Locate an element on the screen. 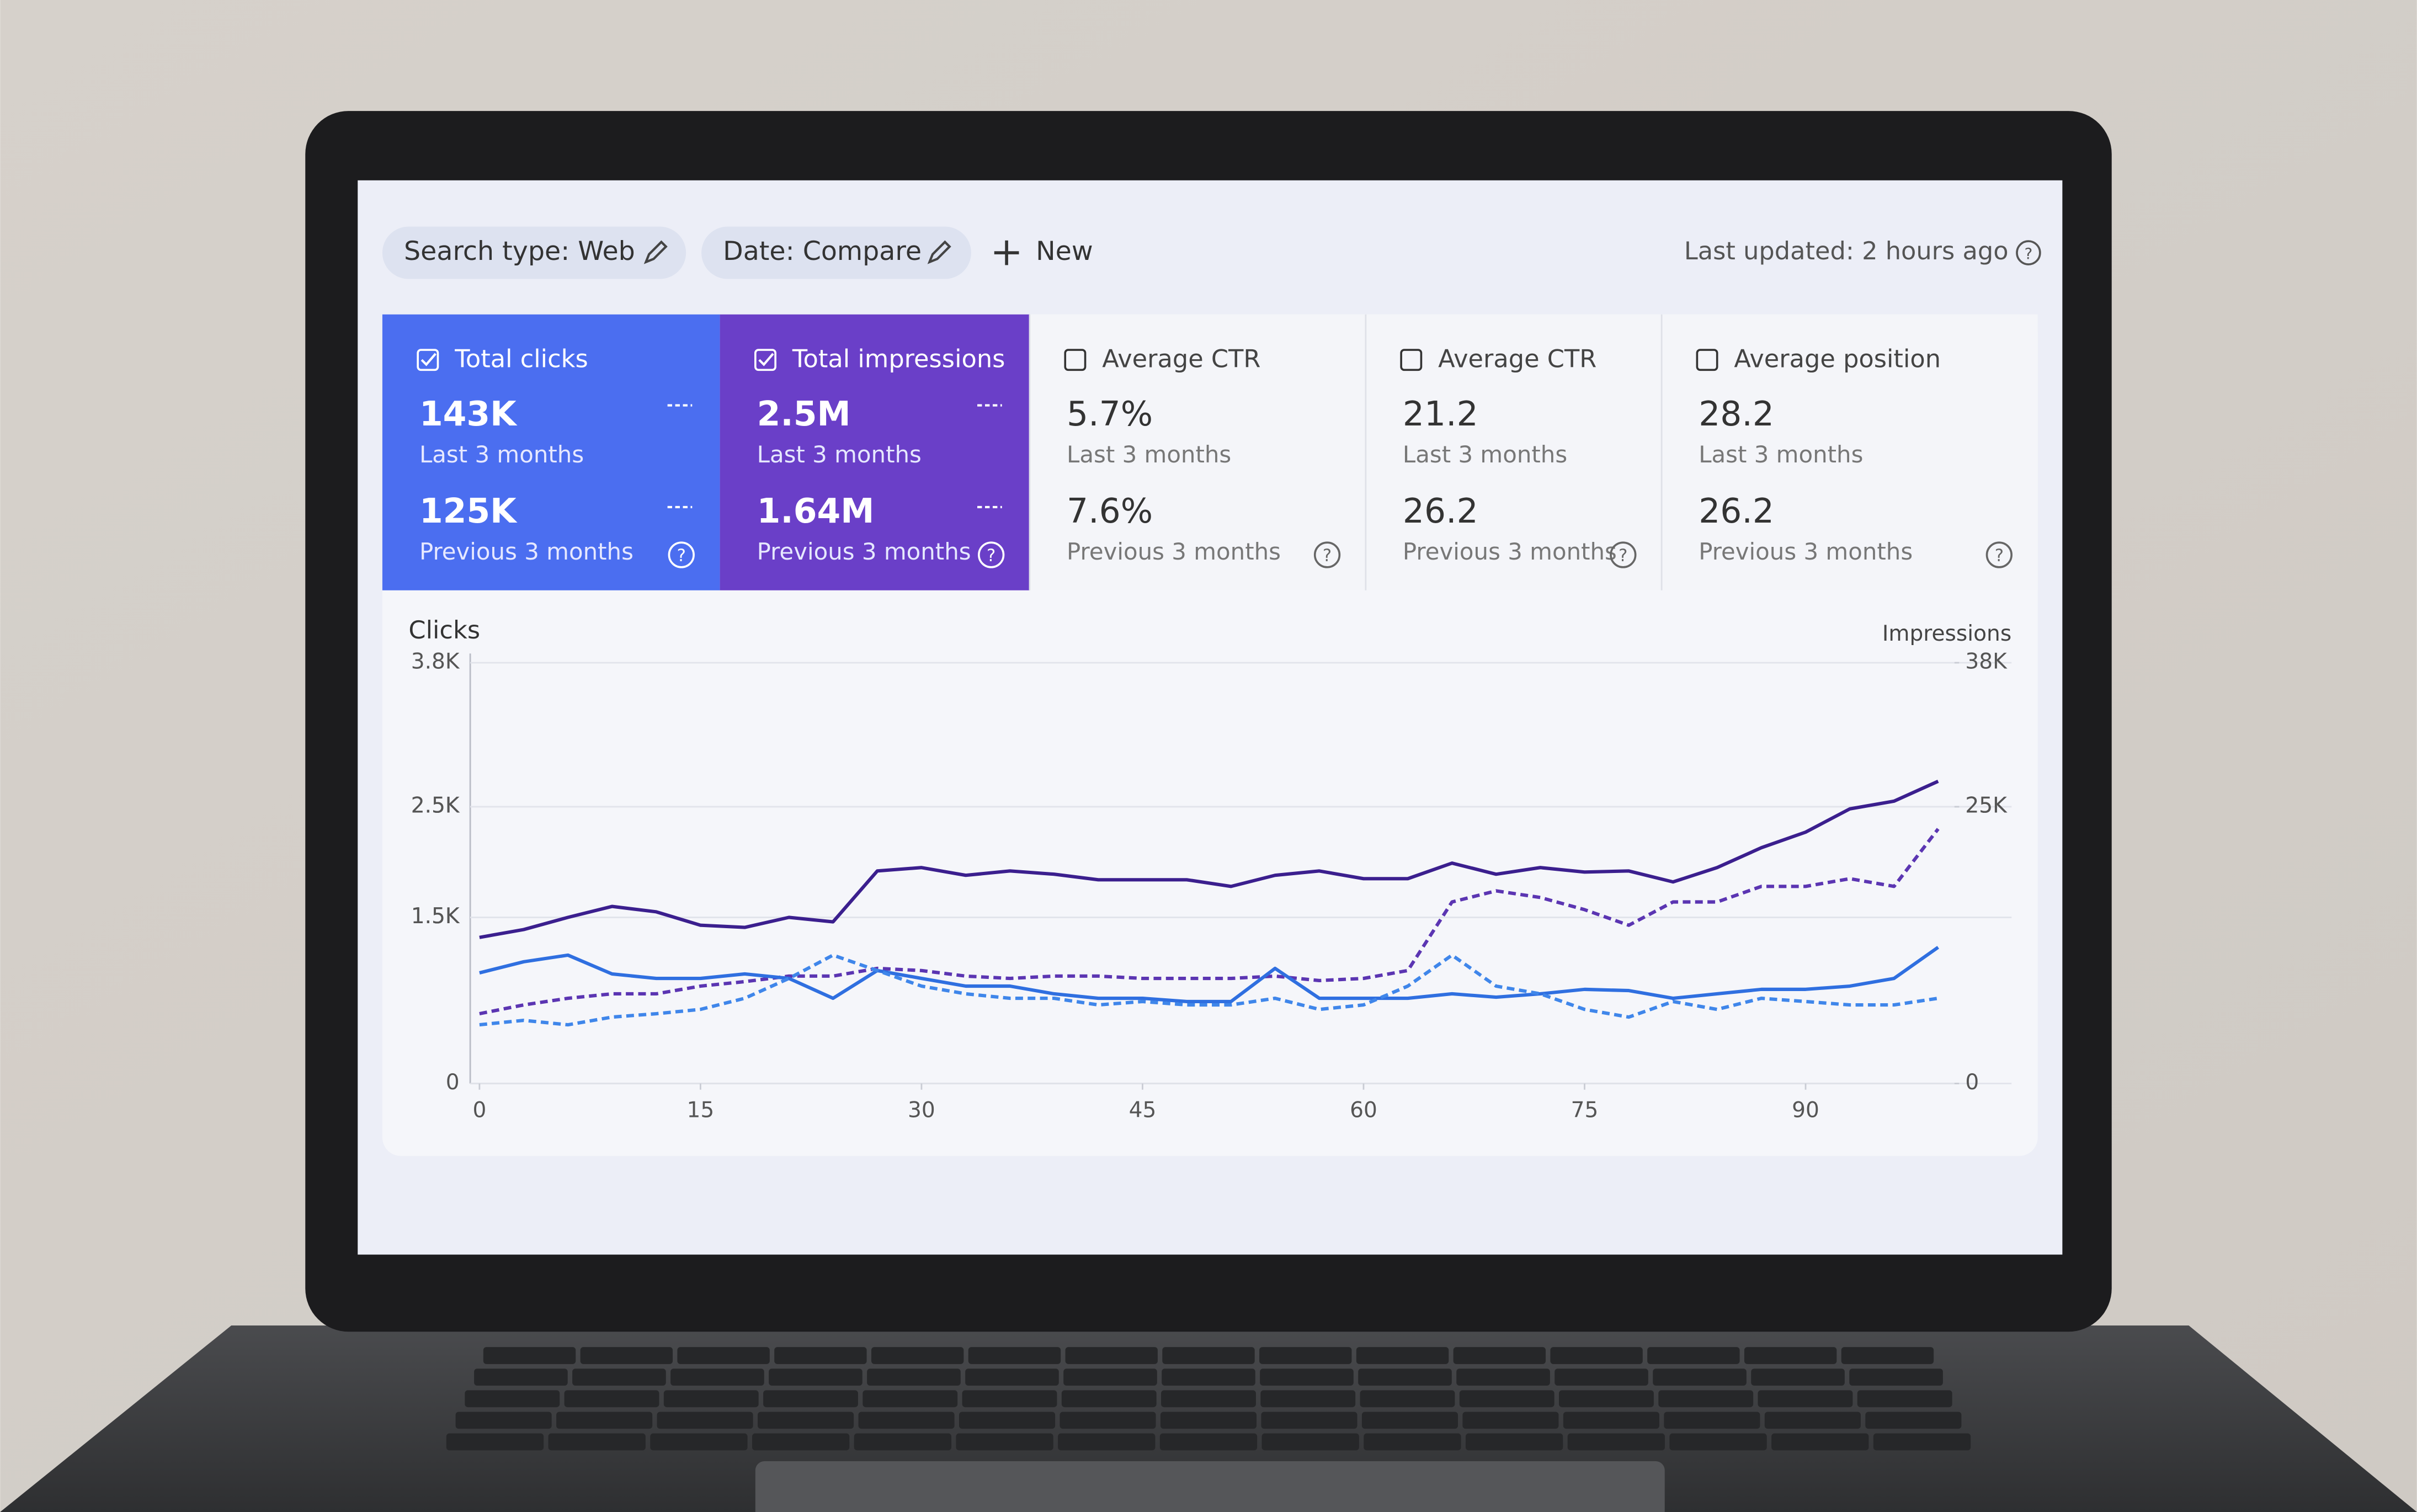 The image size is (2417, 1512). plus-icon is located at coordinates (1006, 252).